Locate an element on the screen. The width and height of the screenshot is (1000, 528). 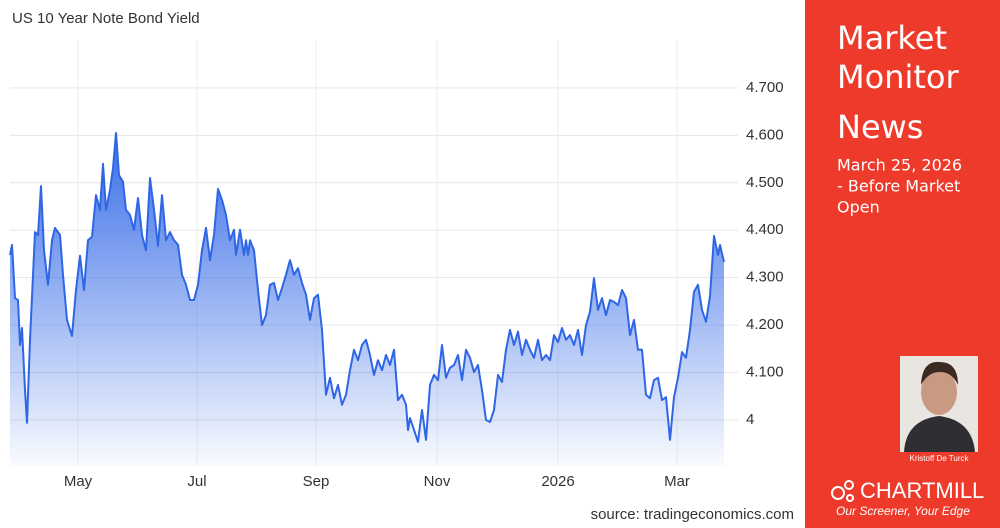
chart-title: US 10 Year Note Bond Yield is located at coordinates (106, 18).